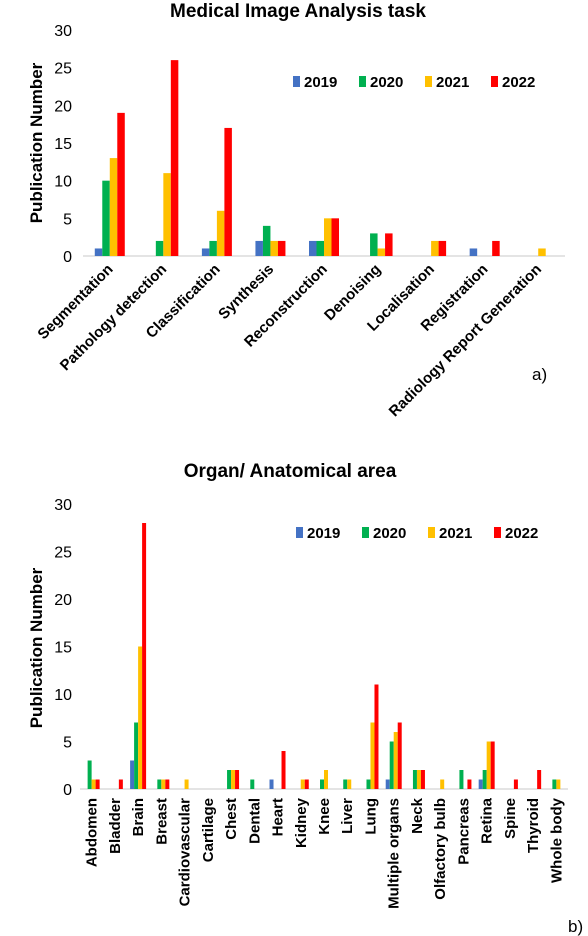 This screenshot has height=936, width=588. I want to click on bar-2021-breast, so click(163, 784).